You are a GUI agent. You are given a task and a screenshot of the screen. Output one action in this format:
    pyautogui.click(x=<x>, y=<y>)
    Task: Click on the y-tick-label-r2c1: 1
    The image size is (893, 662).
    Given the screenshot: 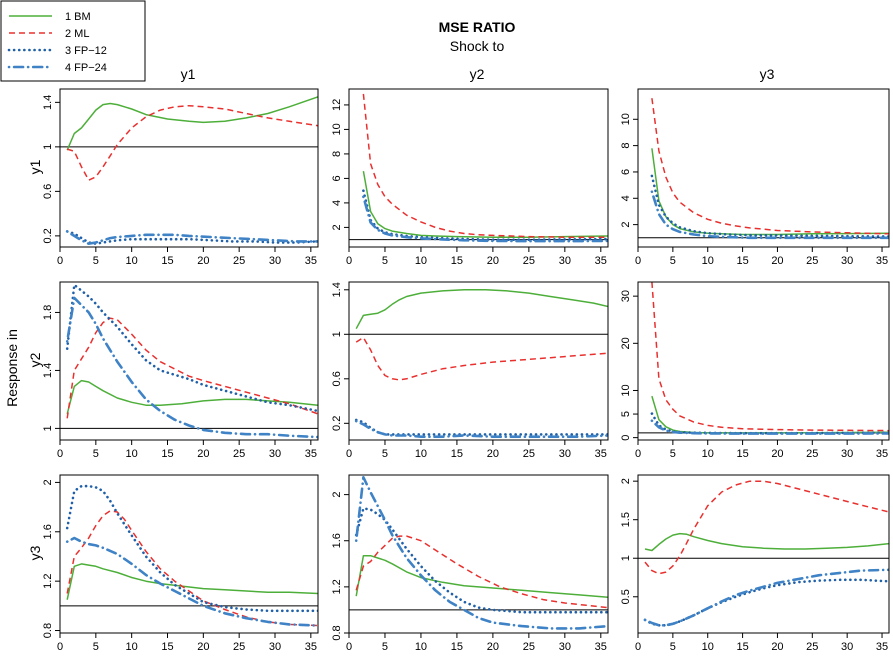 What is the action you would take?
    pyautogui.click(x=48, y=428)
    